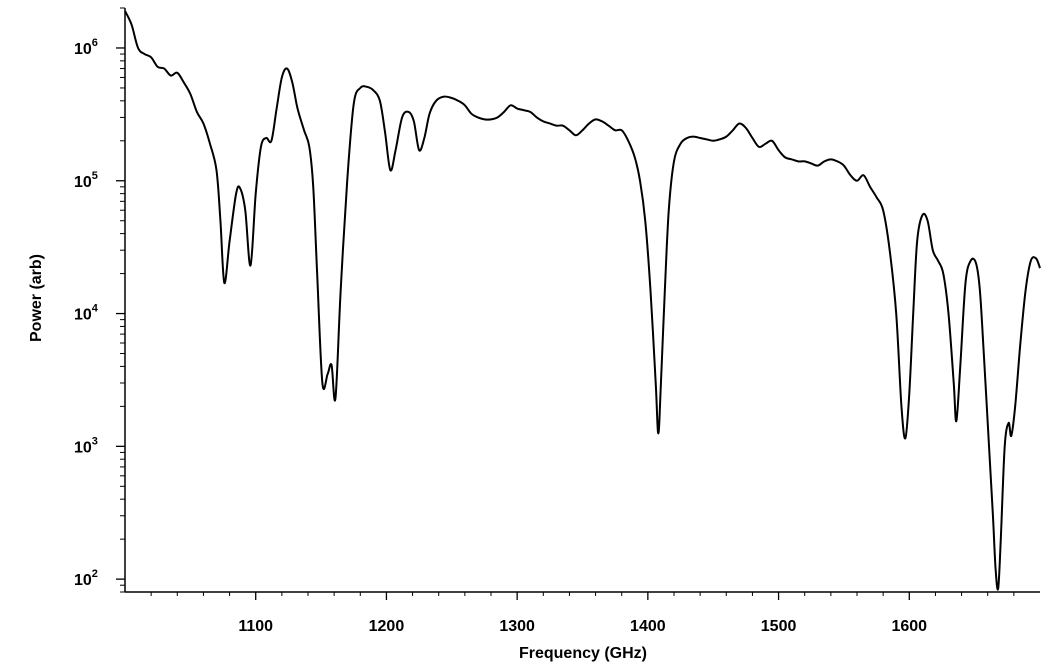  What do you see at coordinates (648, 626) in the screenshot?
I see `x-tick-label: 1400` at bounding box center [648, 626].